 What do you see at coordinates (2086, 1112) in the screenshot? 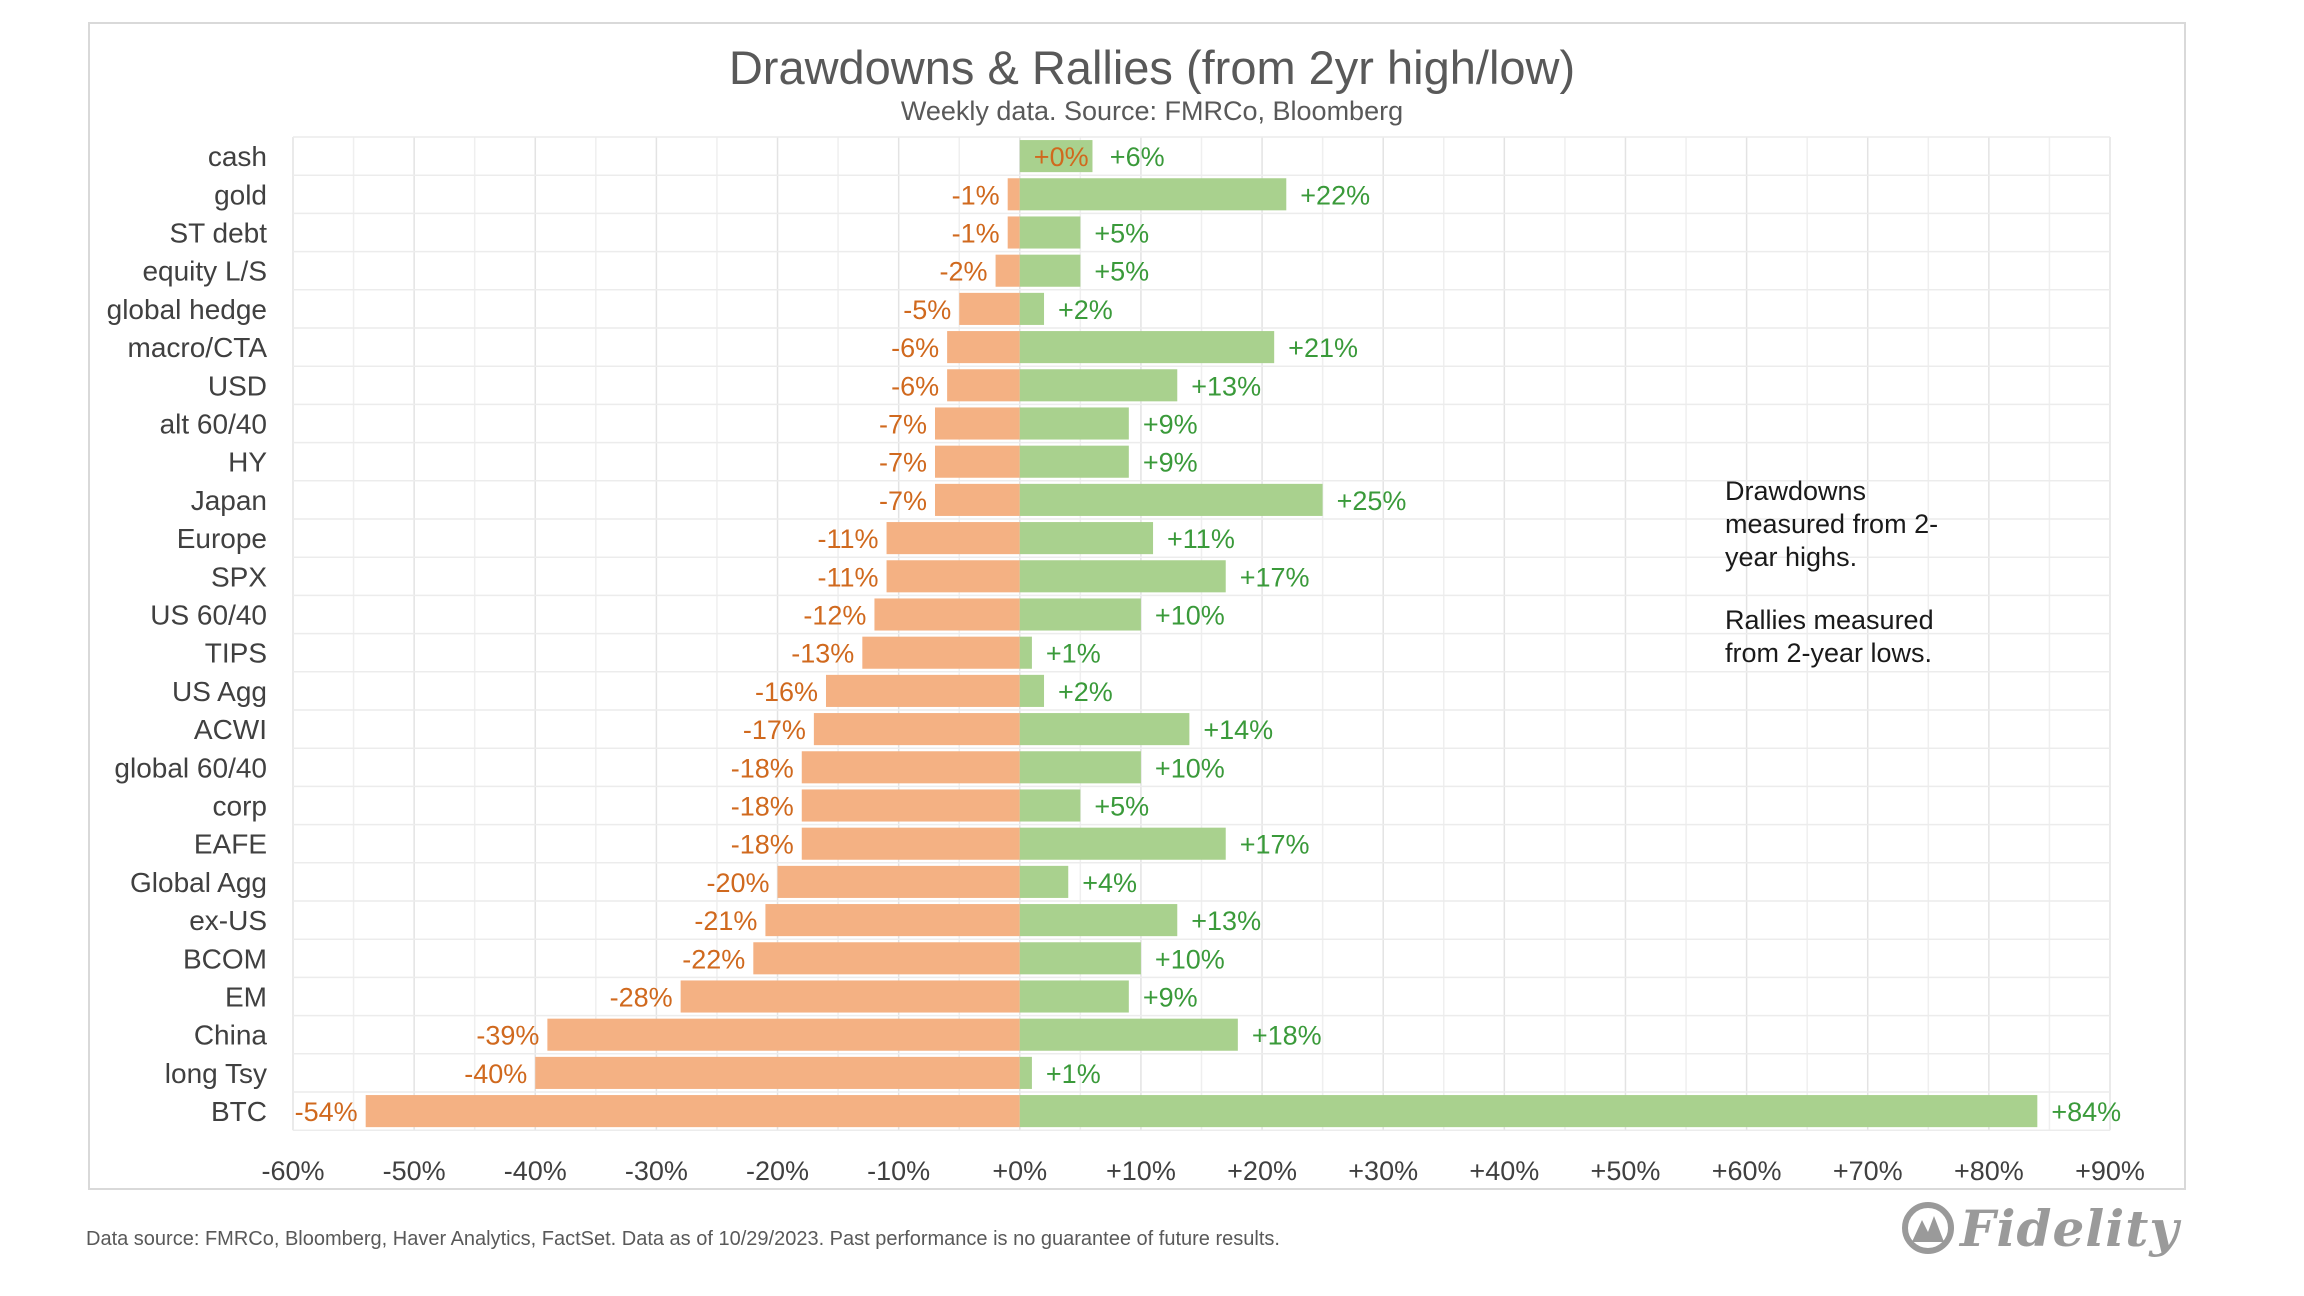
I see `rally-label: +84%` at bounding box center [2086, 1112].